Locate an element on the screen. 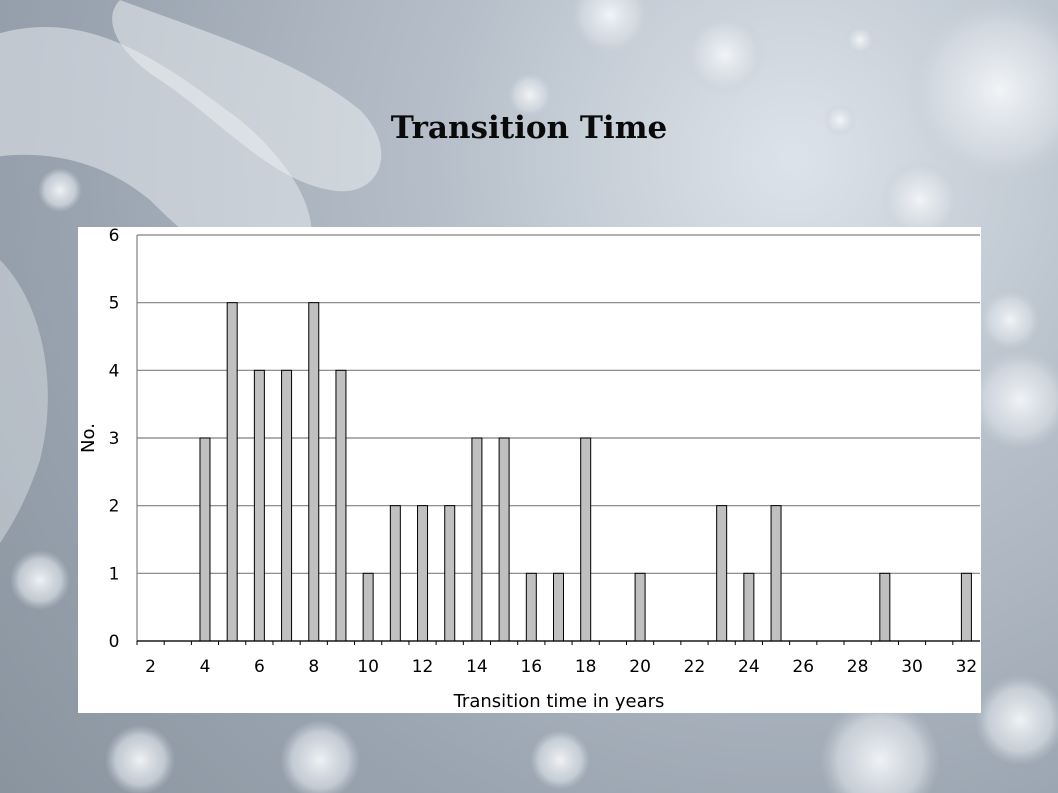 Image resolution: width=1058 pixels, height=793 pixels. y-axis-title: No. is located at coordinates (88, 438).